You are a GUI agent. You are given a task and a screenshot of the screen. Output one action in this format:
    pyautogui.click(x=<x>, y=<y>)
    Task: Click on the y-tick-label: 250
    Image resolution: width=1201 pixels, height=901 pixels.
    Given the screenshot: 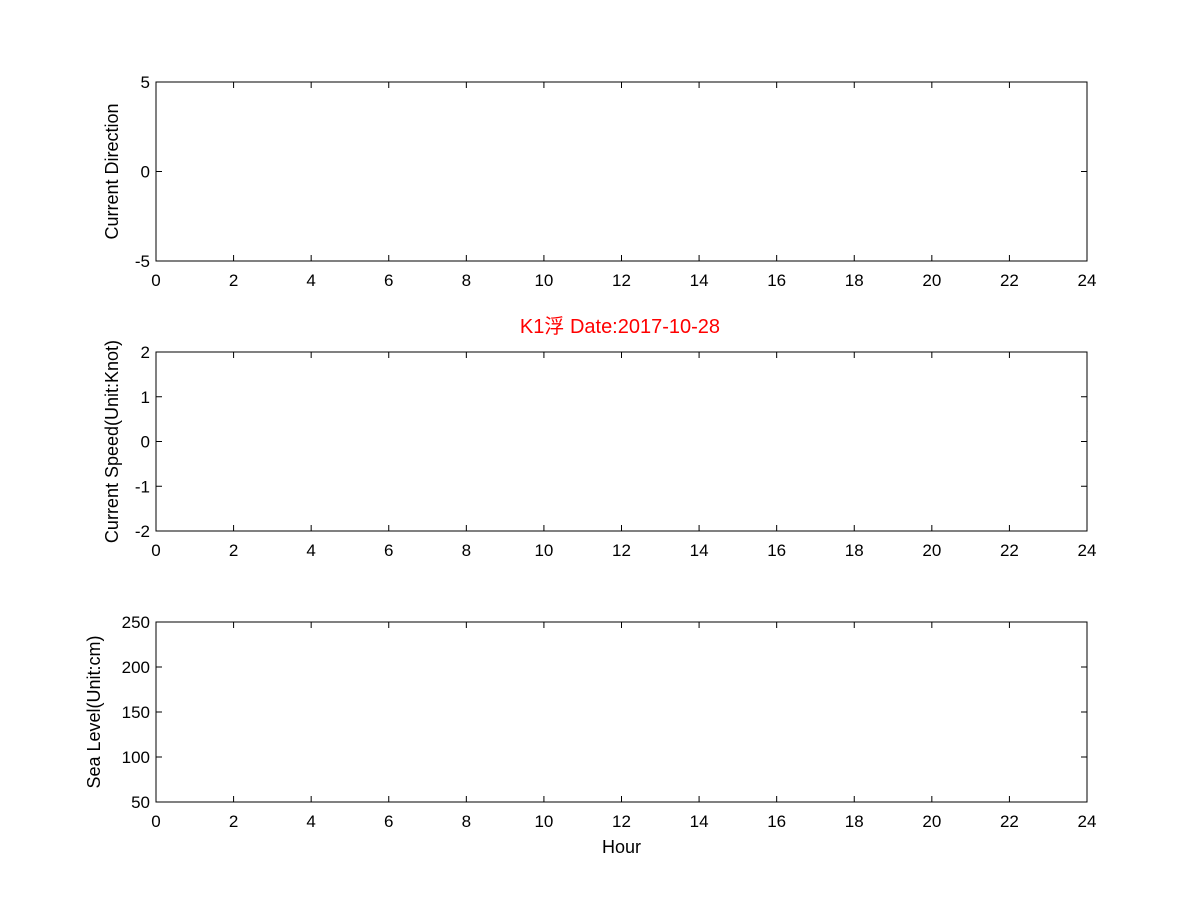 What is the action you would take?
    pyautogui.click(x=136, y=622)
    